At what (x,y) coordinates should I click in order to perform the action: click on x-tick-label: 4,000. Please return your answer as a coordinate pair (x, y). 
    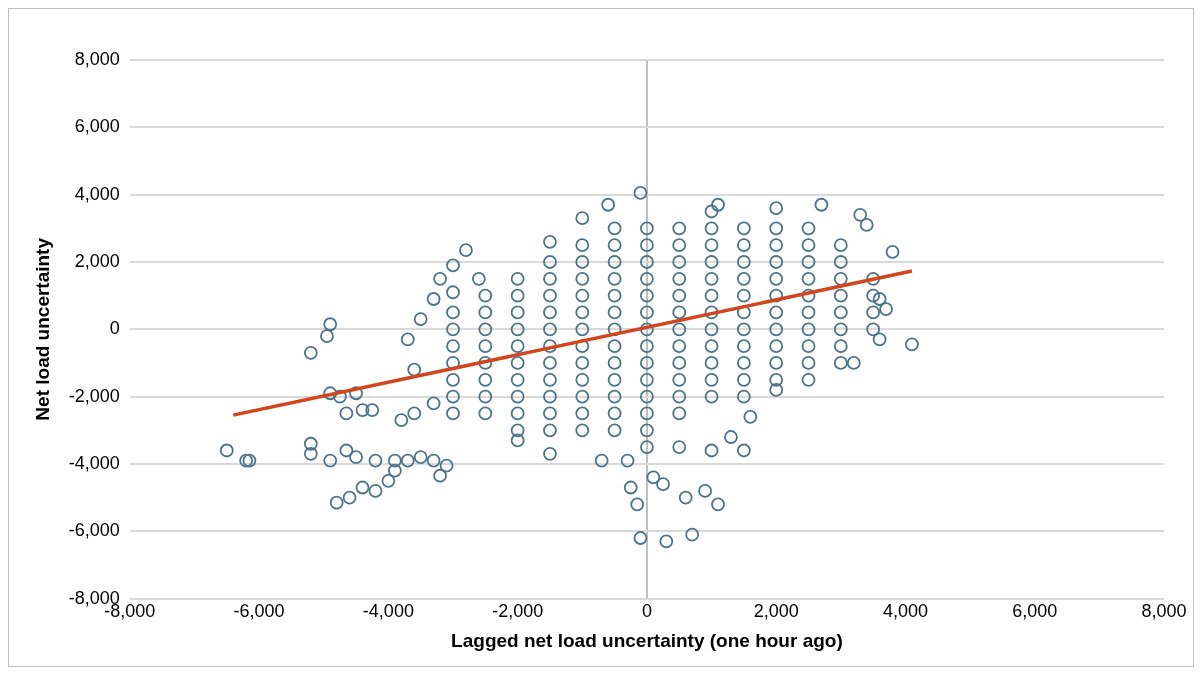
    Looking at the image, I should click on (905, 611).